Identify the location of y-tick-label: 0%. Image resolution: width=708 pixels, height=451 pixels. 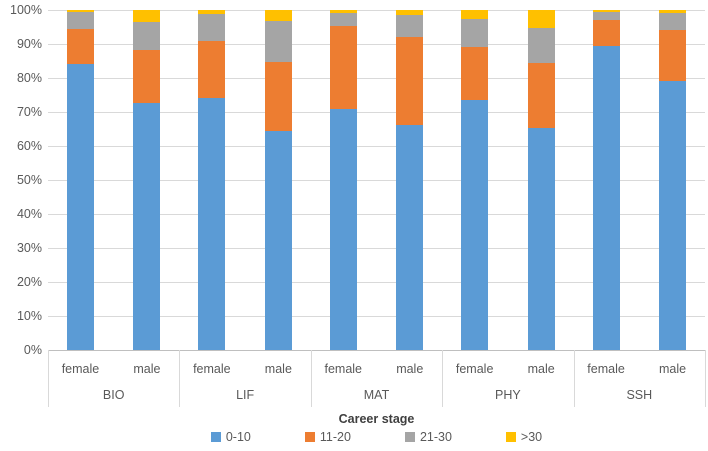
(32, 350).